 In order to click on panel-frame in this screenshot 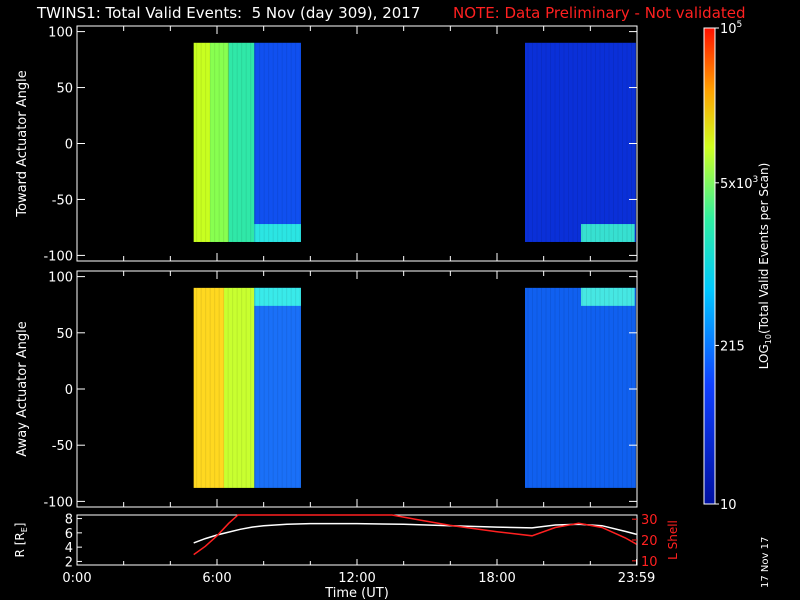, I will do `click(357, 540)`.